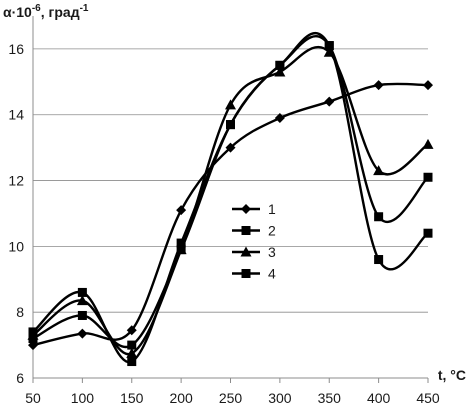 The image size is (468, 410). What do you see at coordinates (254, 252) in the screenshot?
I see `legend-item-3: 3` at bounding box center [254, 252].